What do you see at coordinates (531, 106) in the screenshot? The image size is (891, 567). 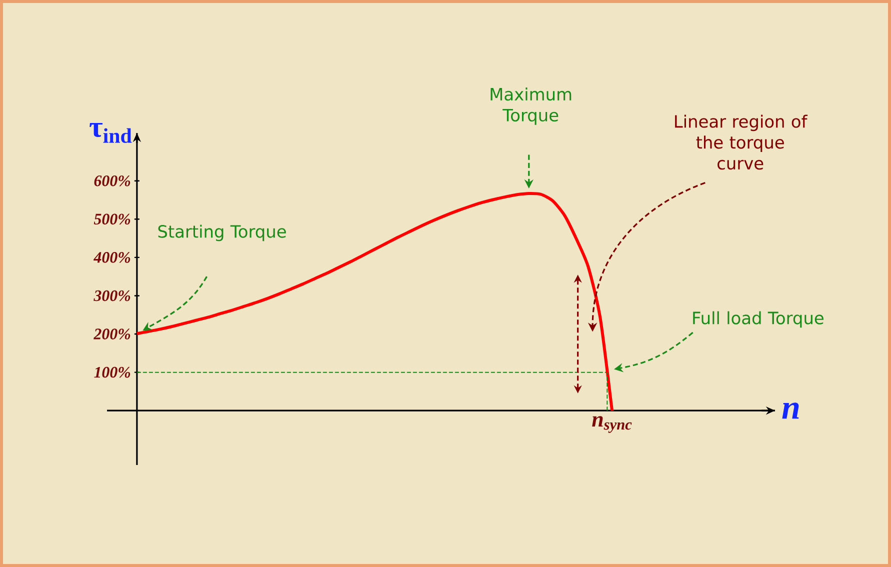 I see `text: Maximum Torque` at bounding box center [531, 106].